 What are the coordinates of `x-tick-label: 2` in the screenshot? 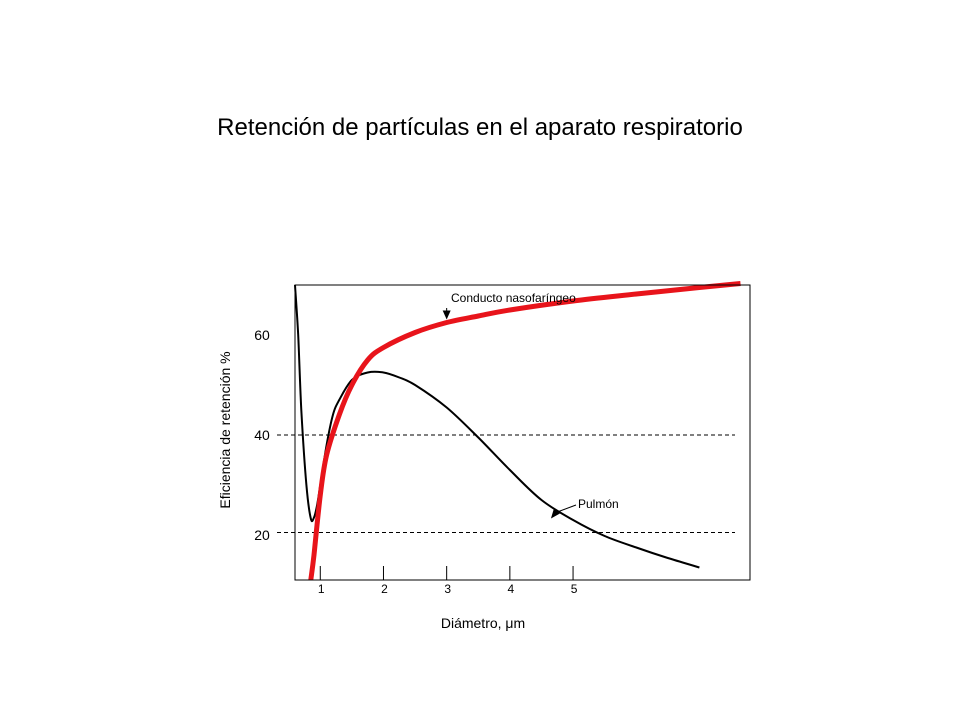 It's located at (384, 589).